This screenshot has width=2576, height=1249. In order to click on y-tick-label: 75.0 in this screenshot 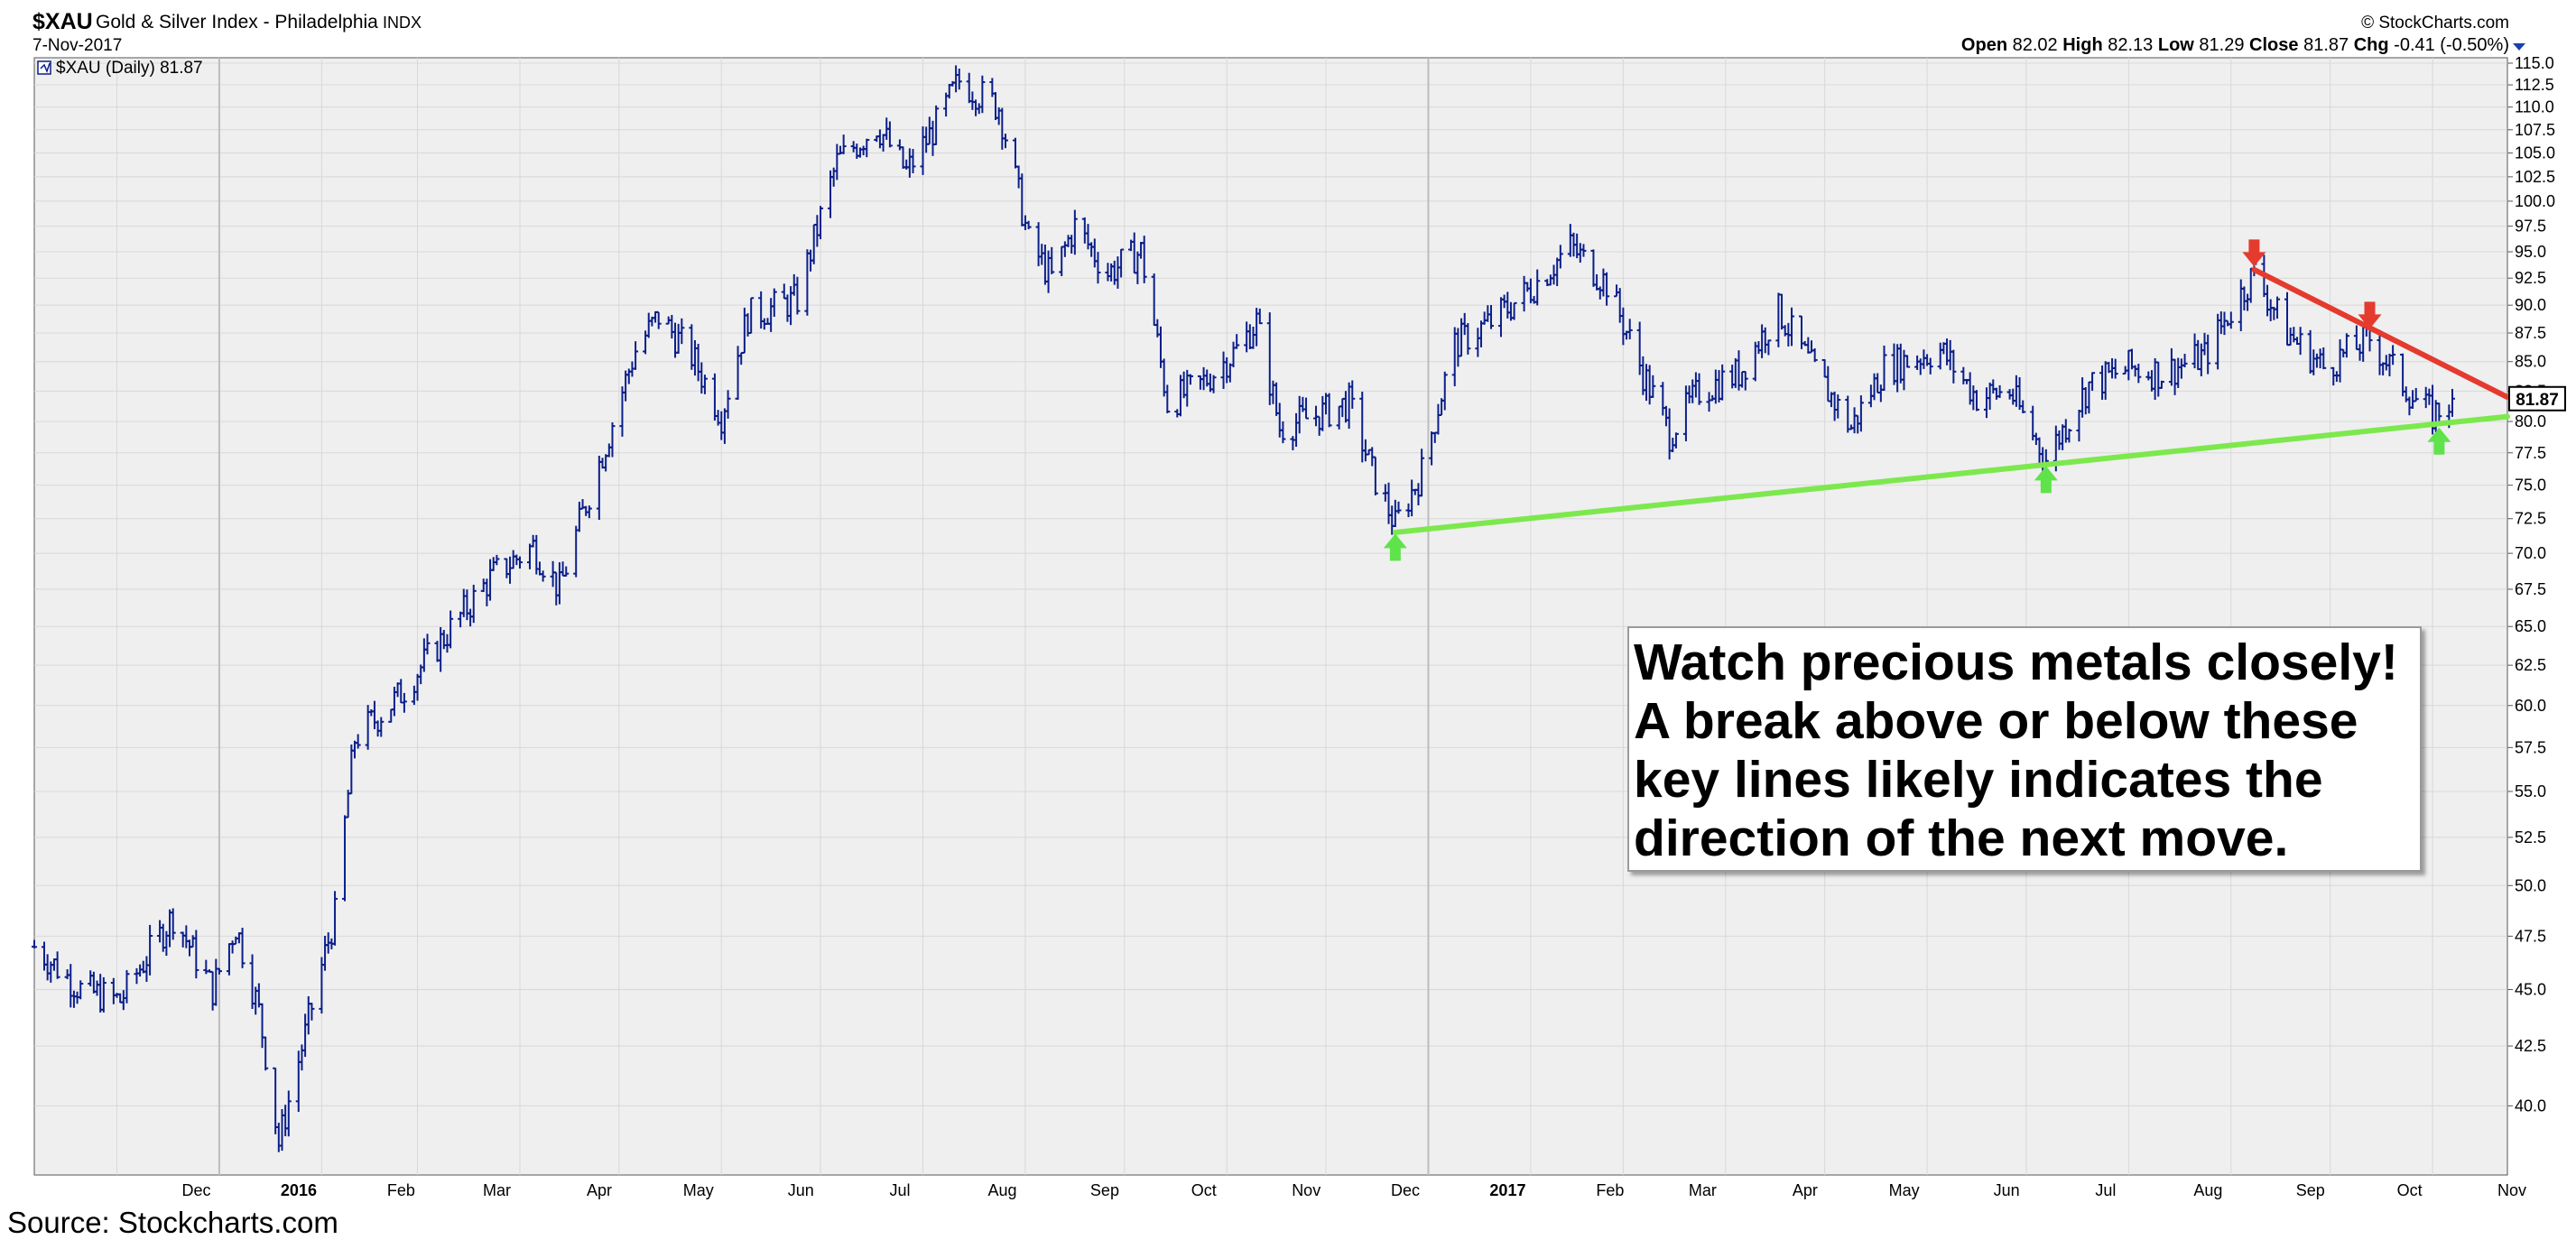, I will do `click(2530, 485)`.